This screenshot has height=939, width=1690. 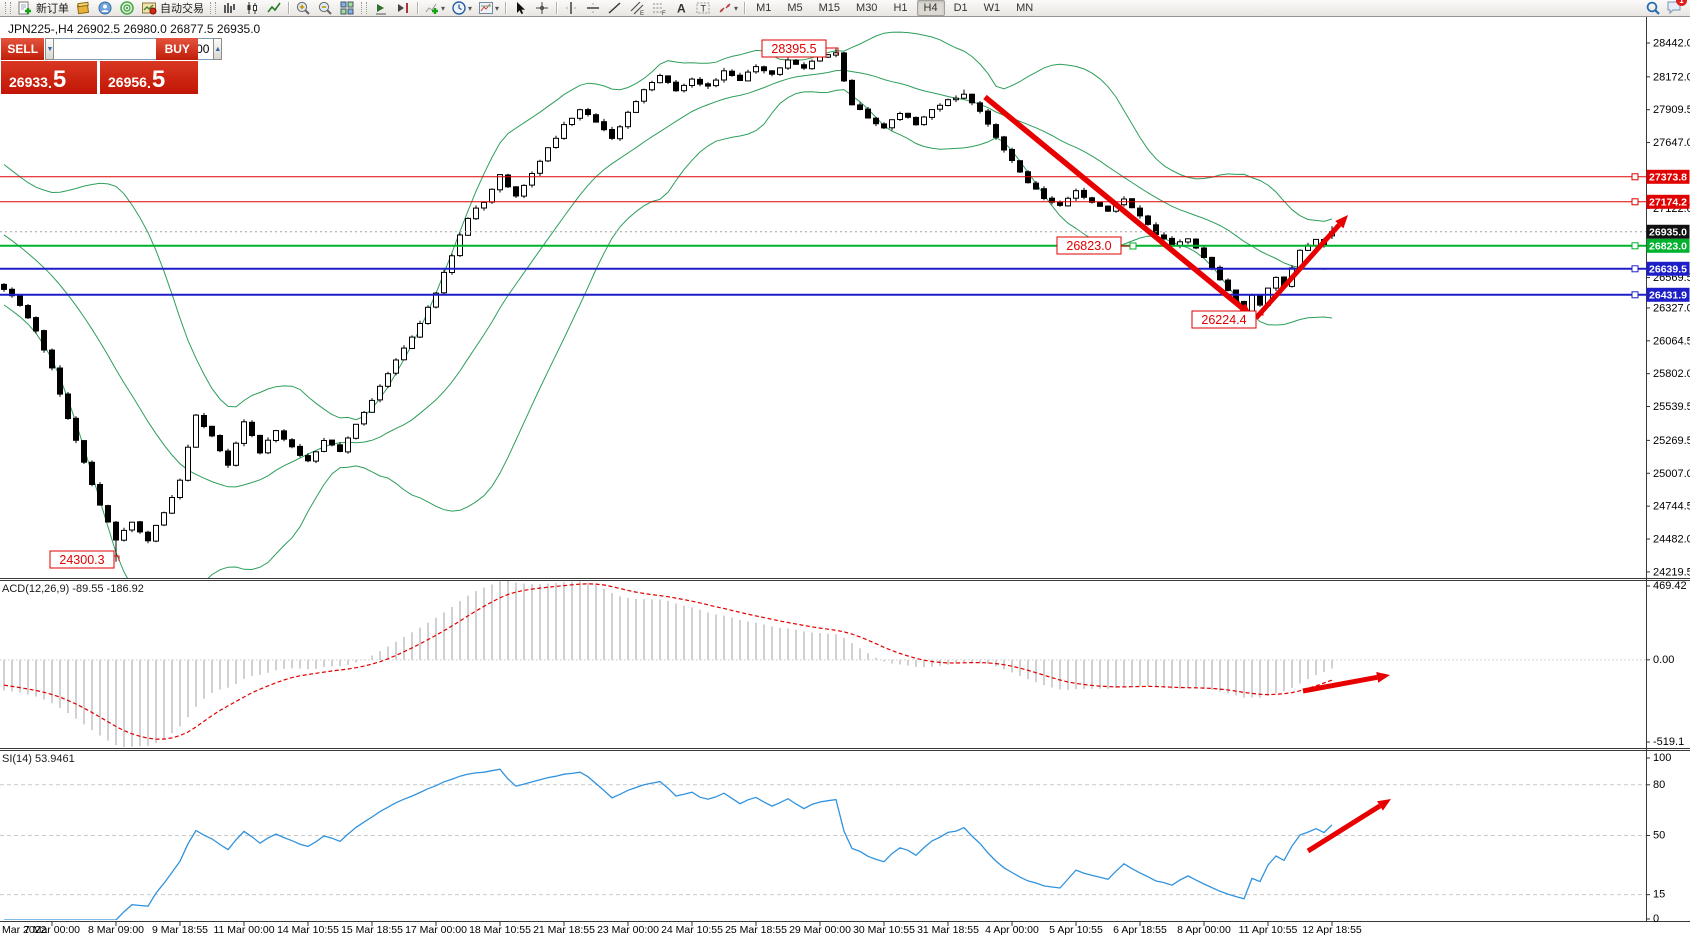 What do you see at coordinates (1133, 246) in the screenshot?
I see `annotation-handle` at bounding box center [1133, 246].